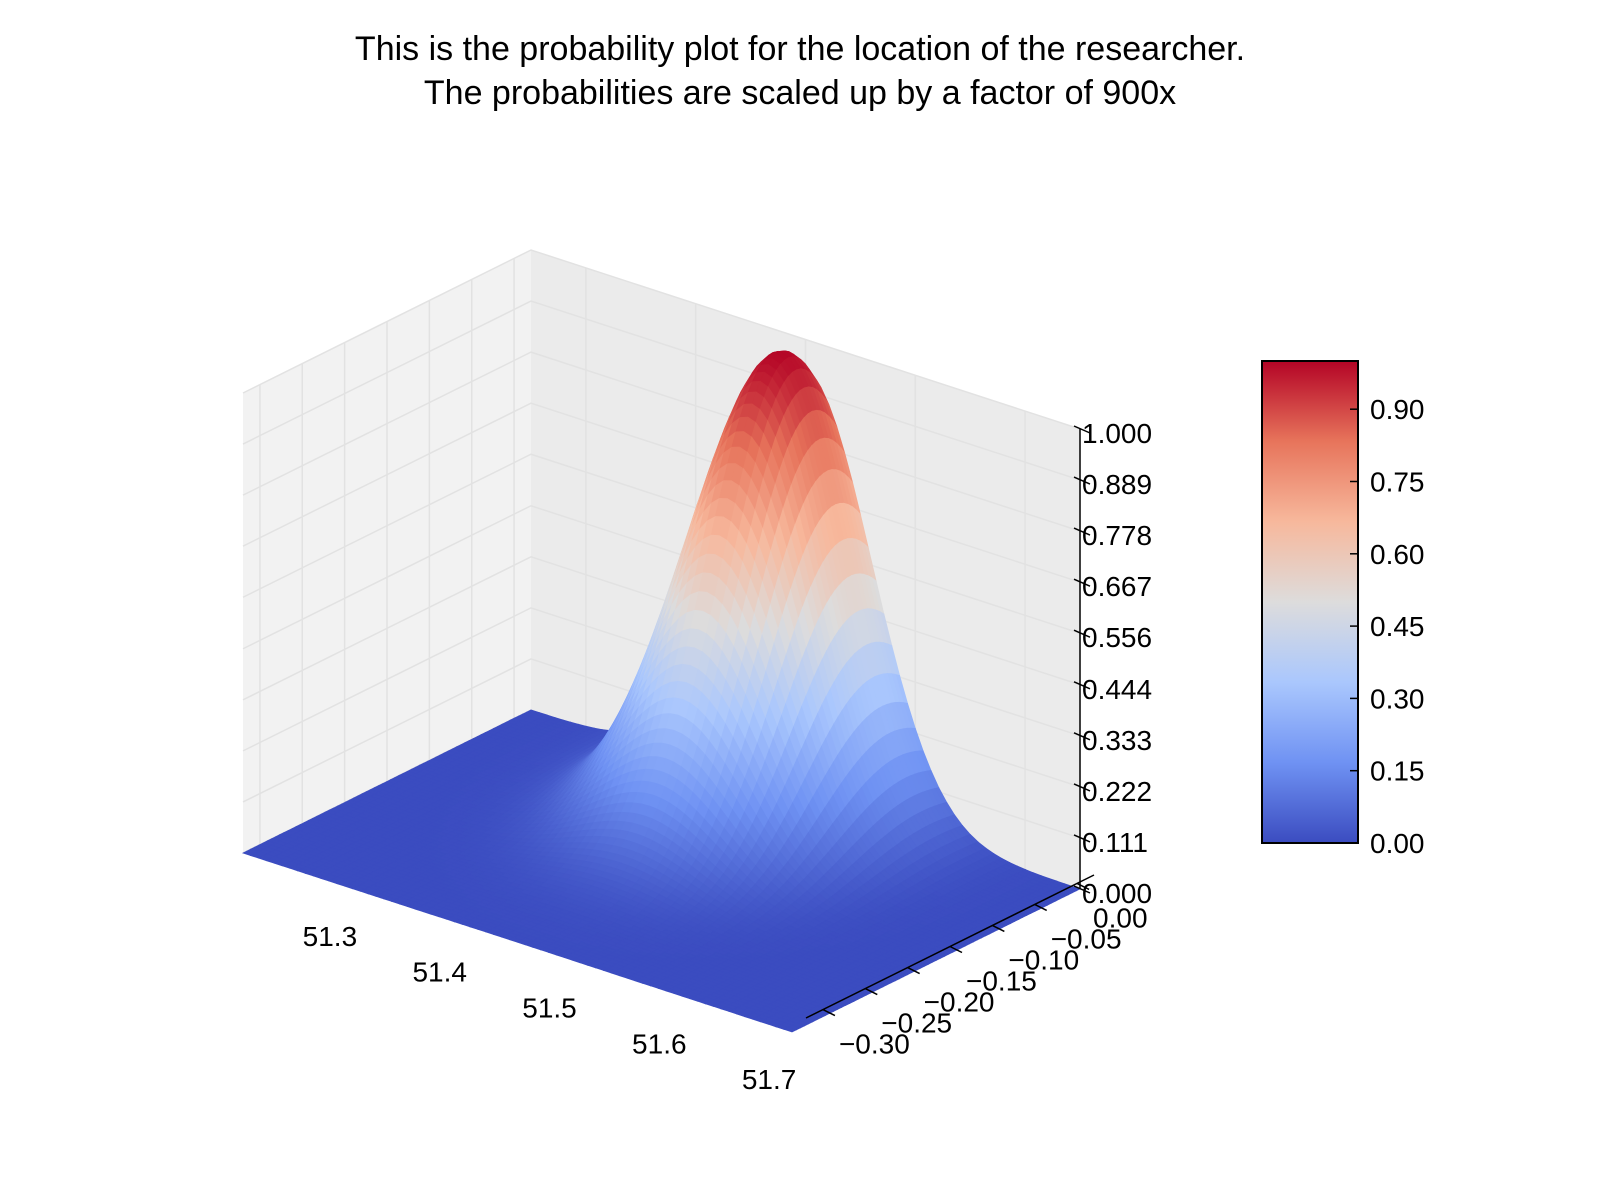 This screenshot has height=1200, width=1600. I want to click on y-tick-label-0: 0.00, so click(1120, 917).